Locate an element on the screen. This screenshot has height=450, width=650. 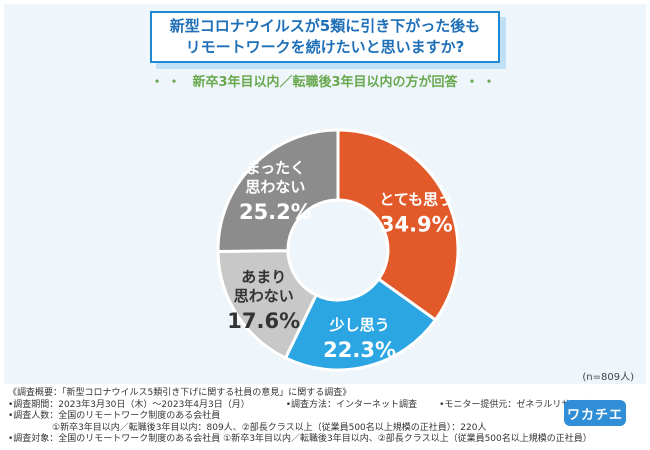
slice-3-label-line-1: あまり is located at coordinates (263, 277).